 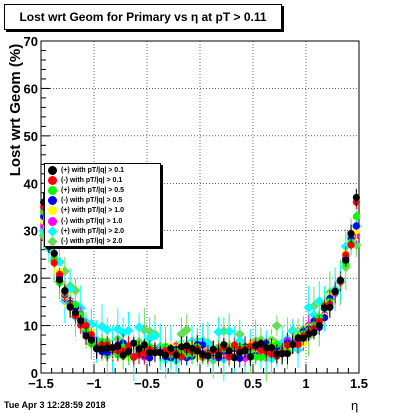 I want to click on legend-entry: (+) with pT/|q| > 2.0, so click(x=102, y=231).